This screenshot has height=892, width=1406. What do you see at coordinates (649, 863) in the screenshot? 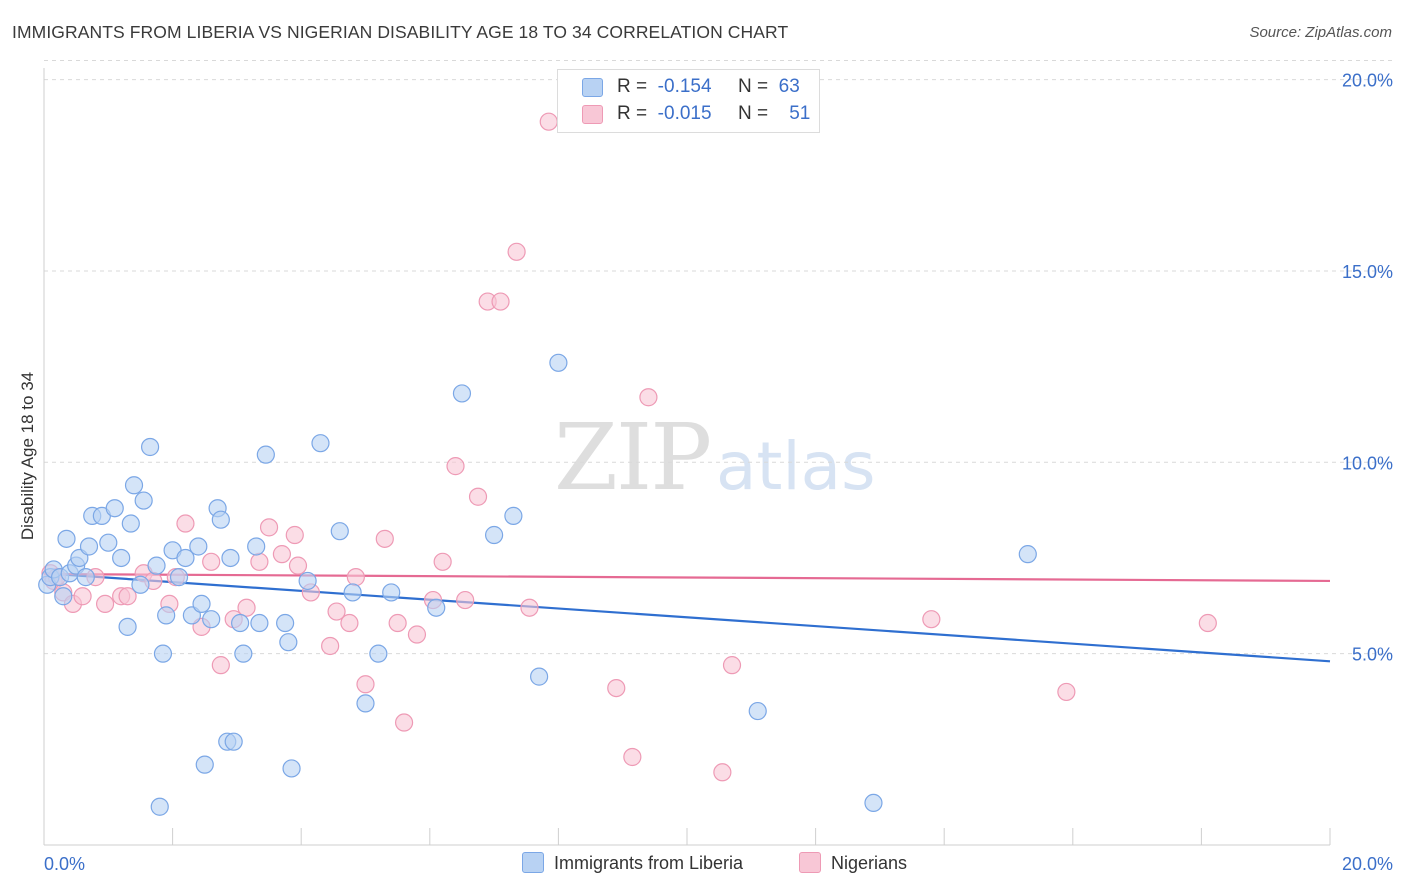
I see `bottom-legend-label-liberia: Immigrants from Liberia` at bounding box center [649, 863].